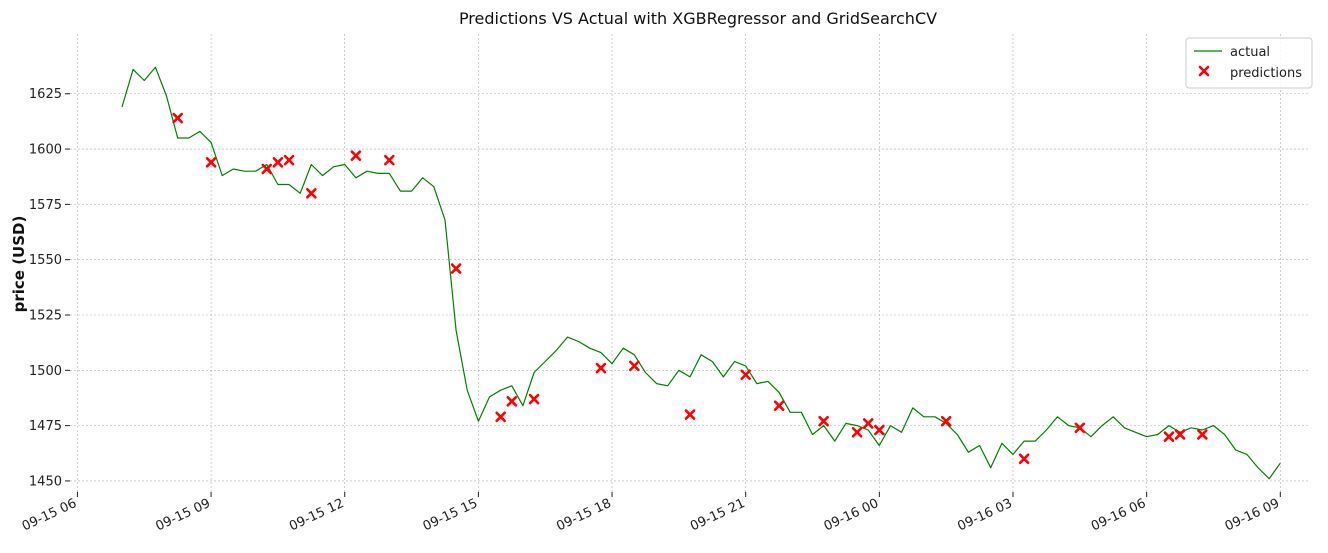  Describe the element at coordinates (1266, 73) in the screenshot. I see `legend-predictions-label: predictions` at that location.